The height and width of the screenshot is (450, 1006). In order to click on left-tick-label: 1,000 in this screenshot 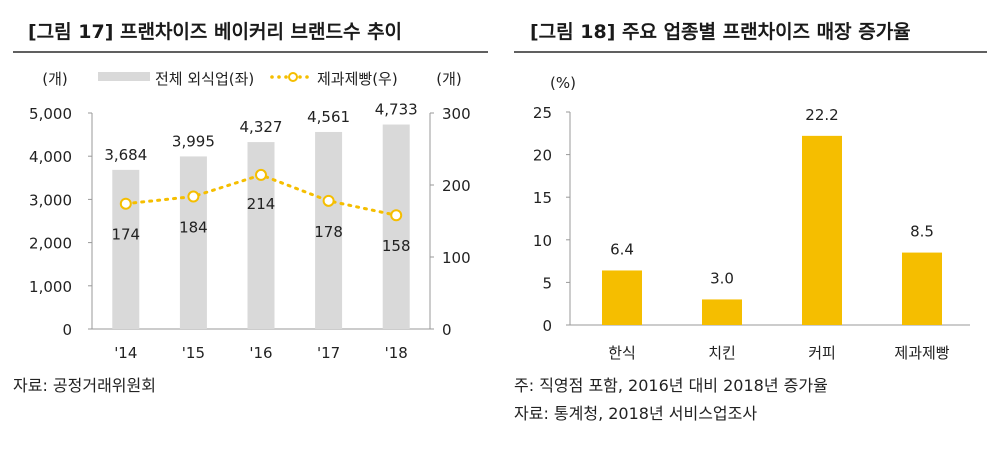, I will do `click(50, 287)`.